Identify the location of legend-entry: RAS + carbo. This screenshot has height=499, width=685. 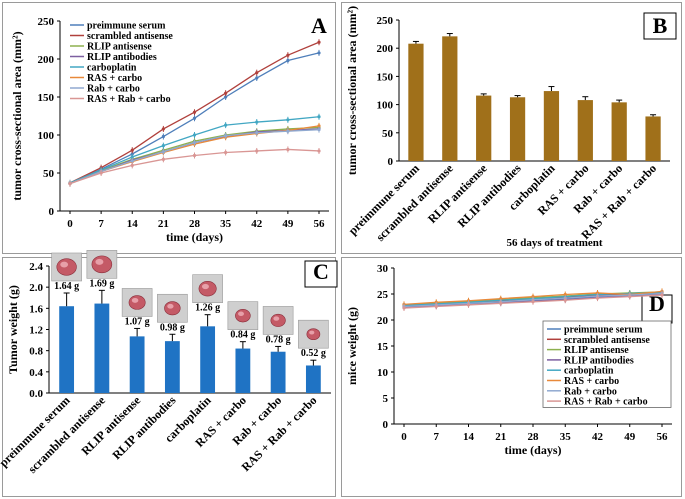
(114, 78).